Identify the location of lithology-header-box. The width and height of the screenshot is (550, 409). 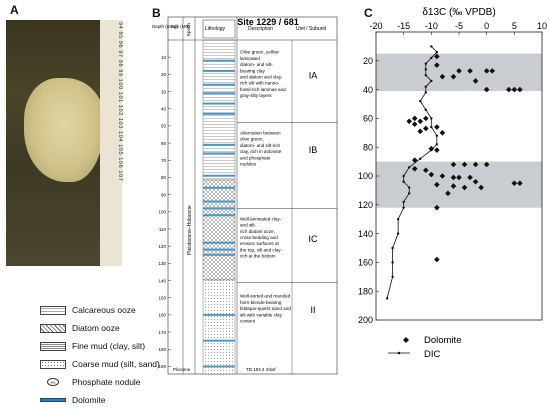
(219, 29).